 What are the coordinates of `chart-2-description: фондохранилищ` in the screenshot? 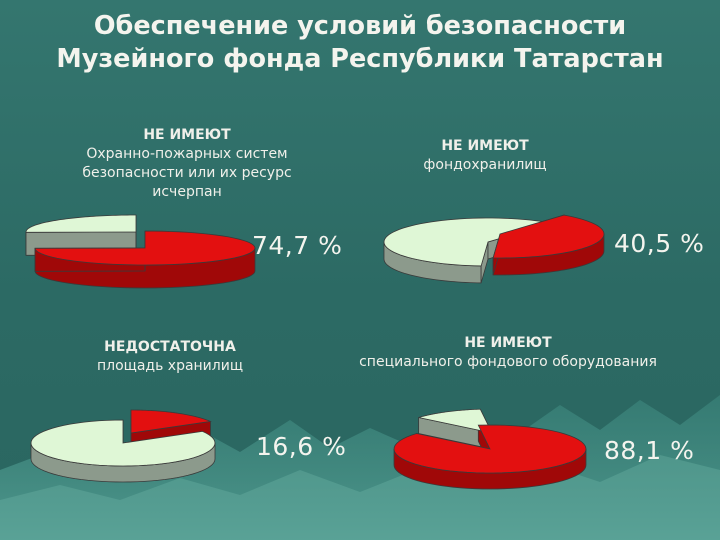 It's located at (485, 165).